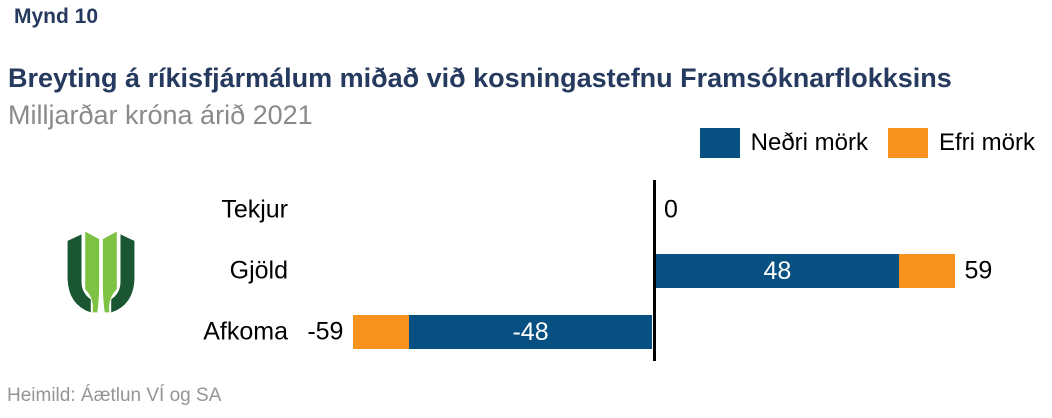 The image size is (1052, 418). Describe the element at coordinates (381, 332) in the screenshot. I see `bar-efri-afkoma` at that location.